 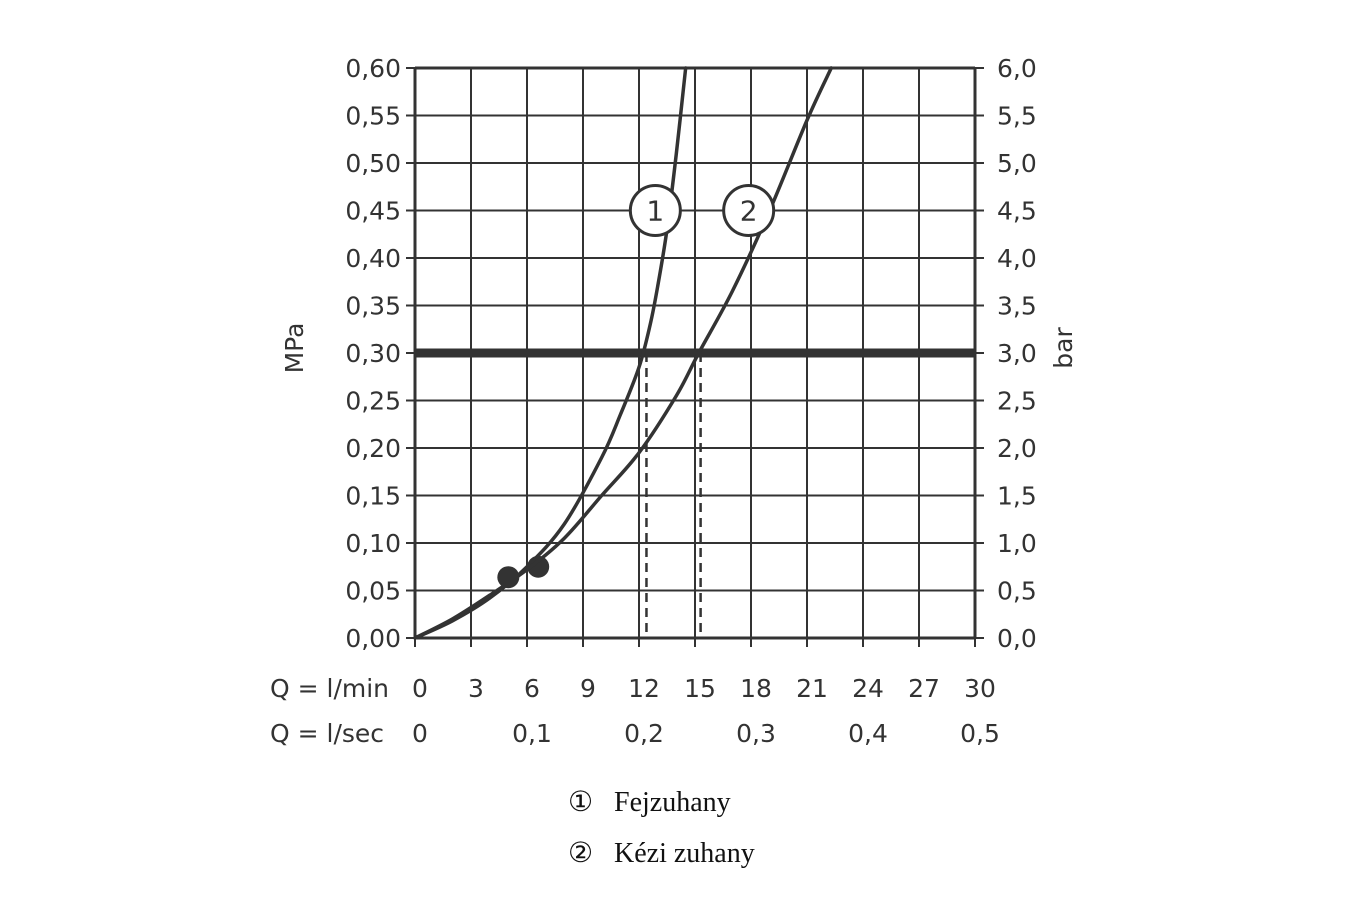 What do you see at coordinates (1017, 163) in the screenshot?
I see `y-right-tick-label-10: 5,0` at bounding box center [1017, 163].